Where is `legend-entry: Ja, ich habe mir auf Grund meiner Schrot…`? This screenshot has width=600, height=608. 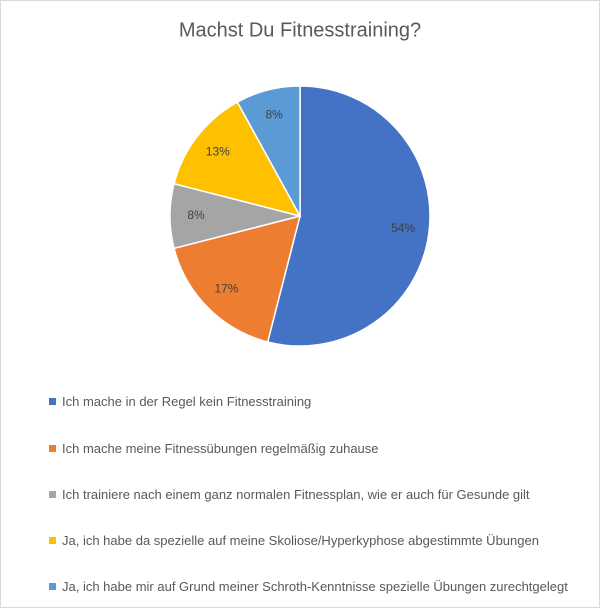 legend-entry: Ja, ich habe mir auf Grund meiner Schrot… is located at coordinates (309, 586).